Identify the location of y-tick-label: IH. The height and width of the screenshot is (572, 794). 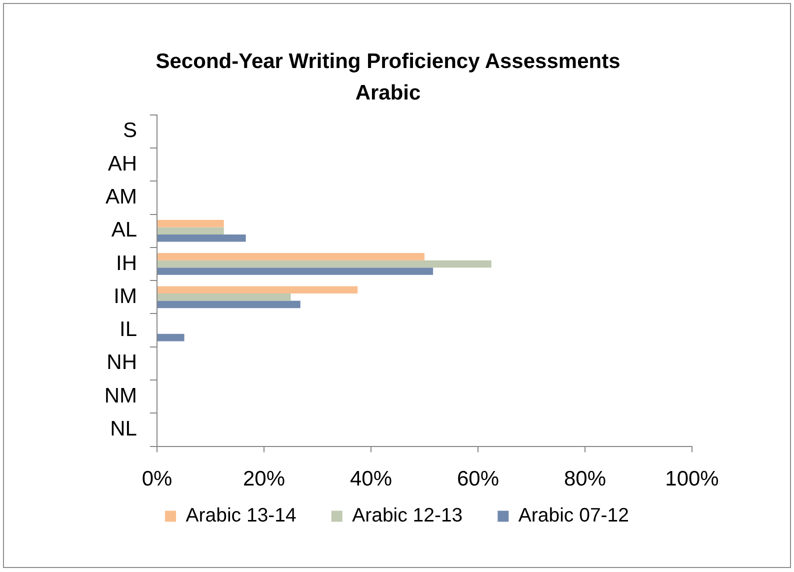
(126, 263).